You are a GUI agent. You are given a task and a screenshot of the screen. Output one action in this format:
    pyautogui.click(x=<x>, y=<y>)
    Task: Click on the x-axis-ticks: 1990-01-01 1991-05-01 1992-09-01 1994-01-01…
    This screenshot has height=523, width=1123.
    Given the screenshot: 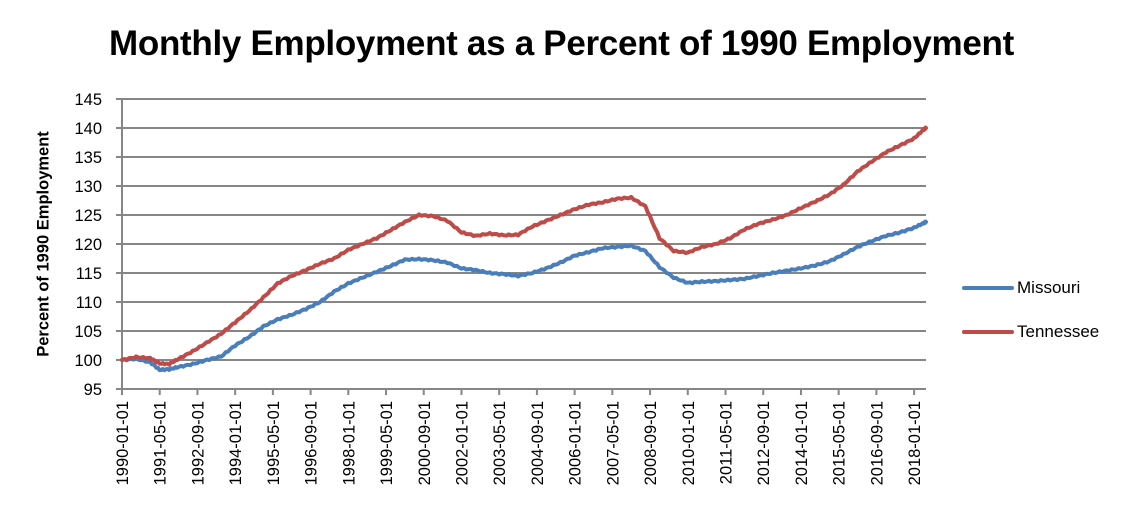 What is the action you would take?
    pyautogui.click(x=519, y=437)
    